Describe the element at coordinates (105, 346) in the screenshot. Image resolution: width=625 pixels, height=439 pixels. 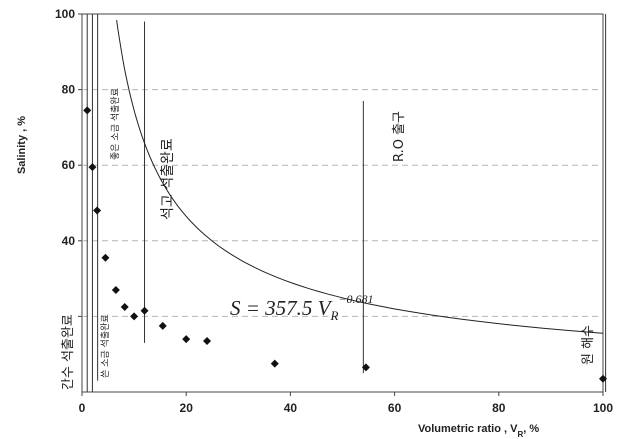
I see `annotation-bitter-salt-complete: 쓴 소금 석출완료` at that location.